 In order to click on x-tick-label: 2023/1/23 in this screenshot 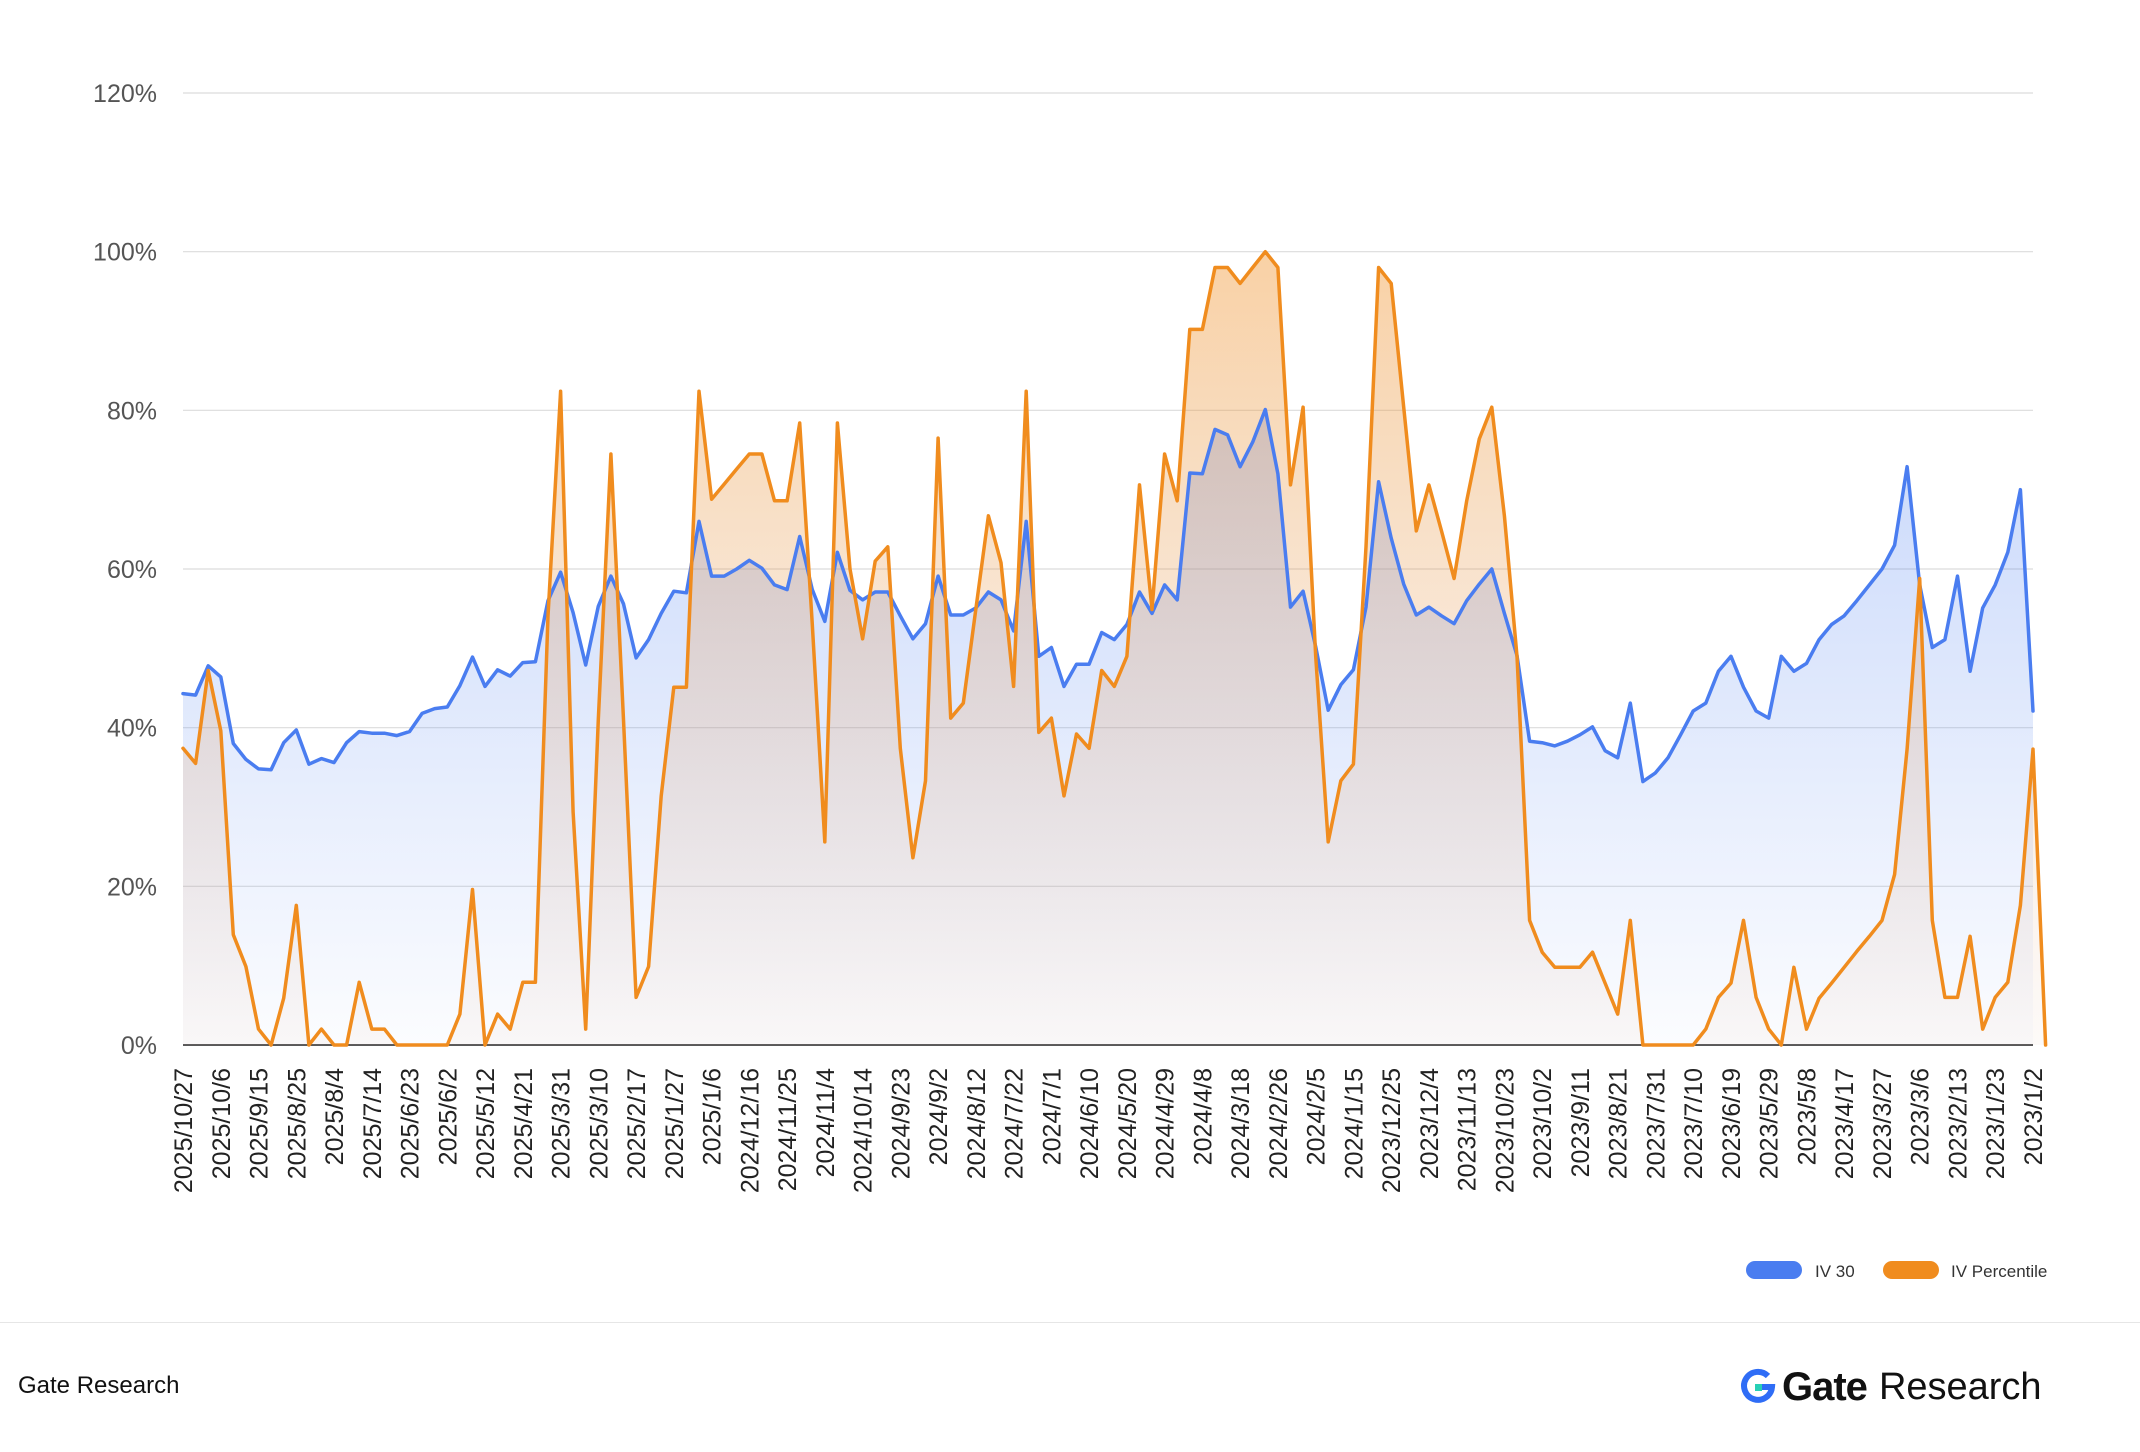, I will do `click(1996, 1123)`.